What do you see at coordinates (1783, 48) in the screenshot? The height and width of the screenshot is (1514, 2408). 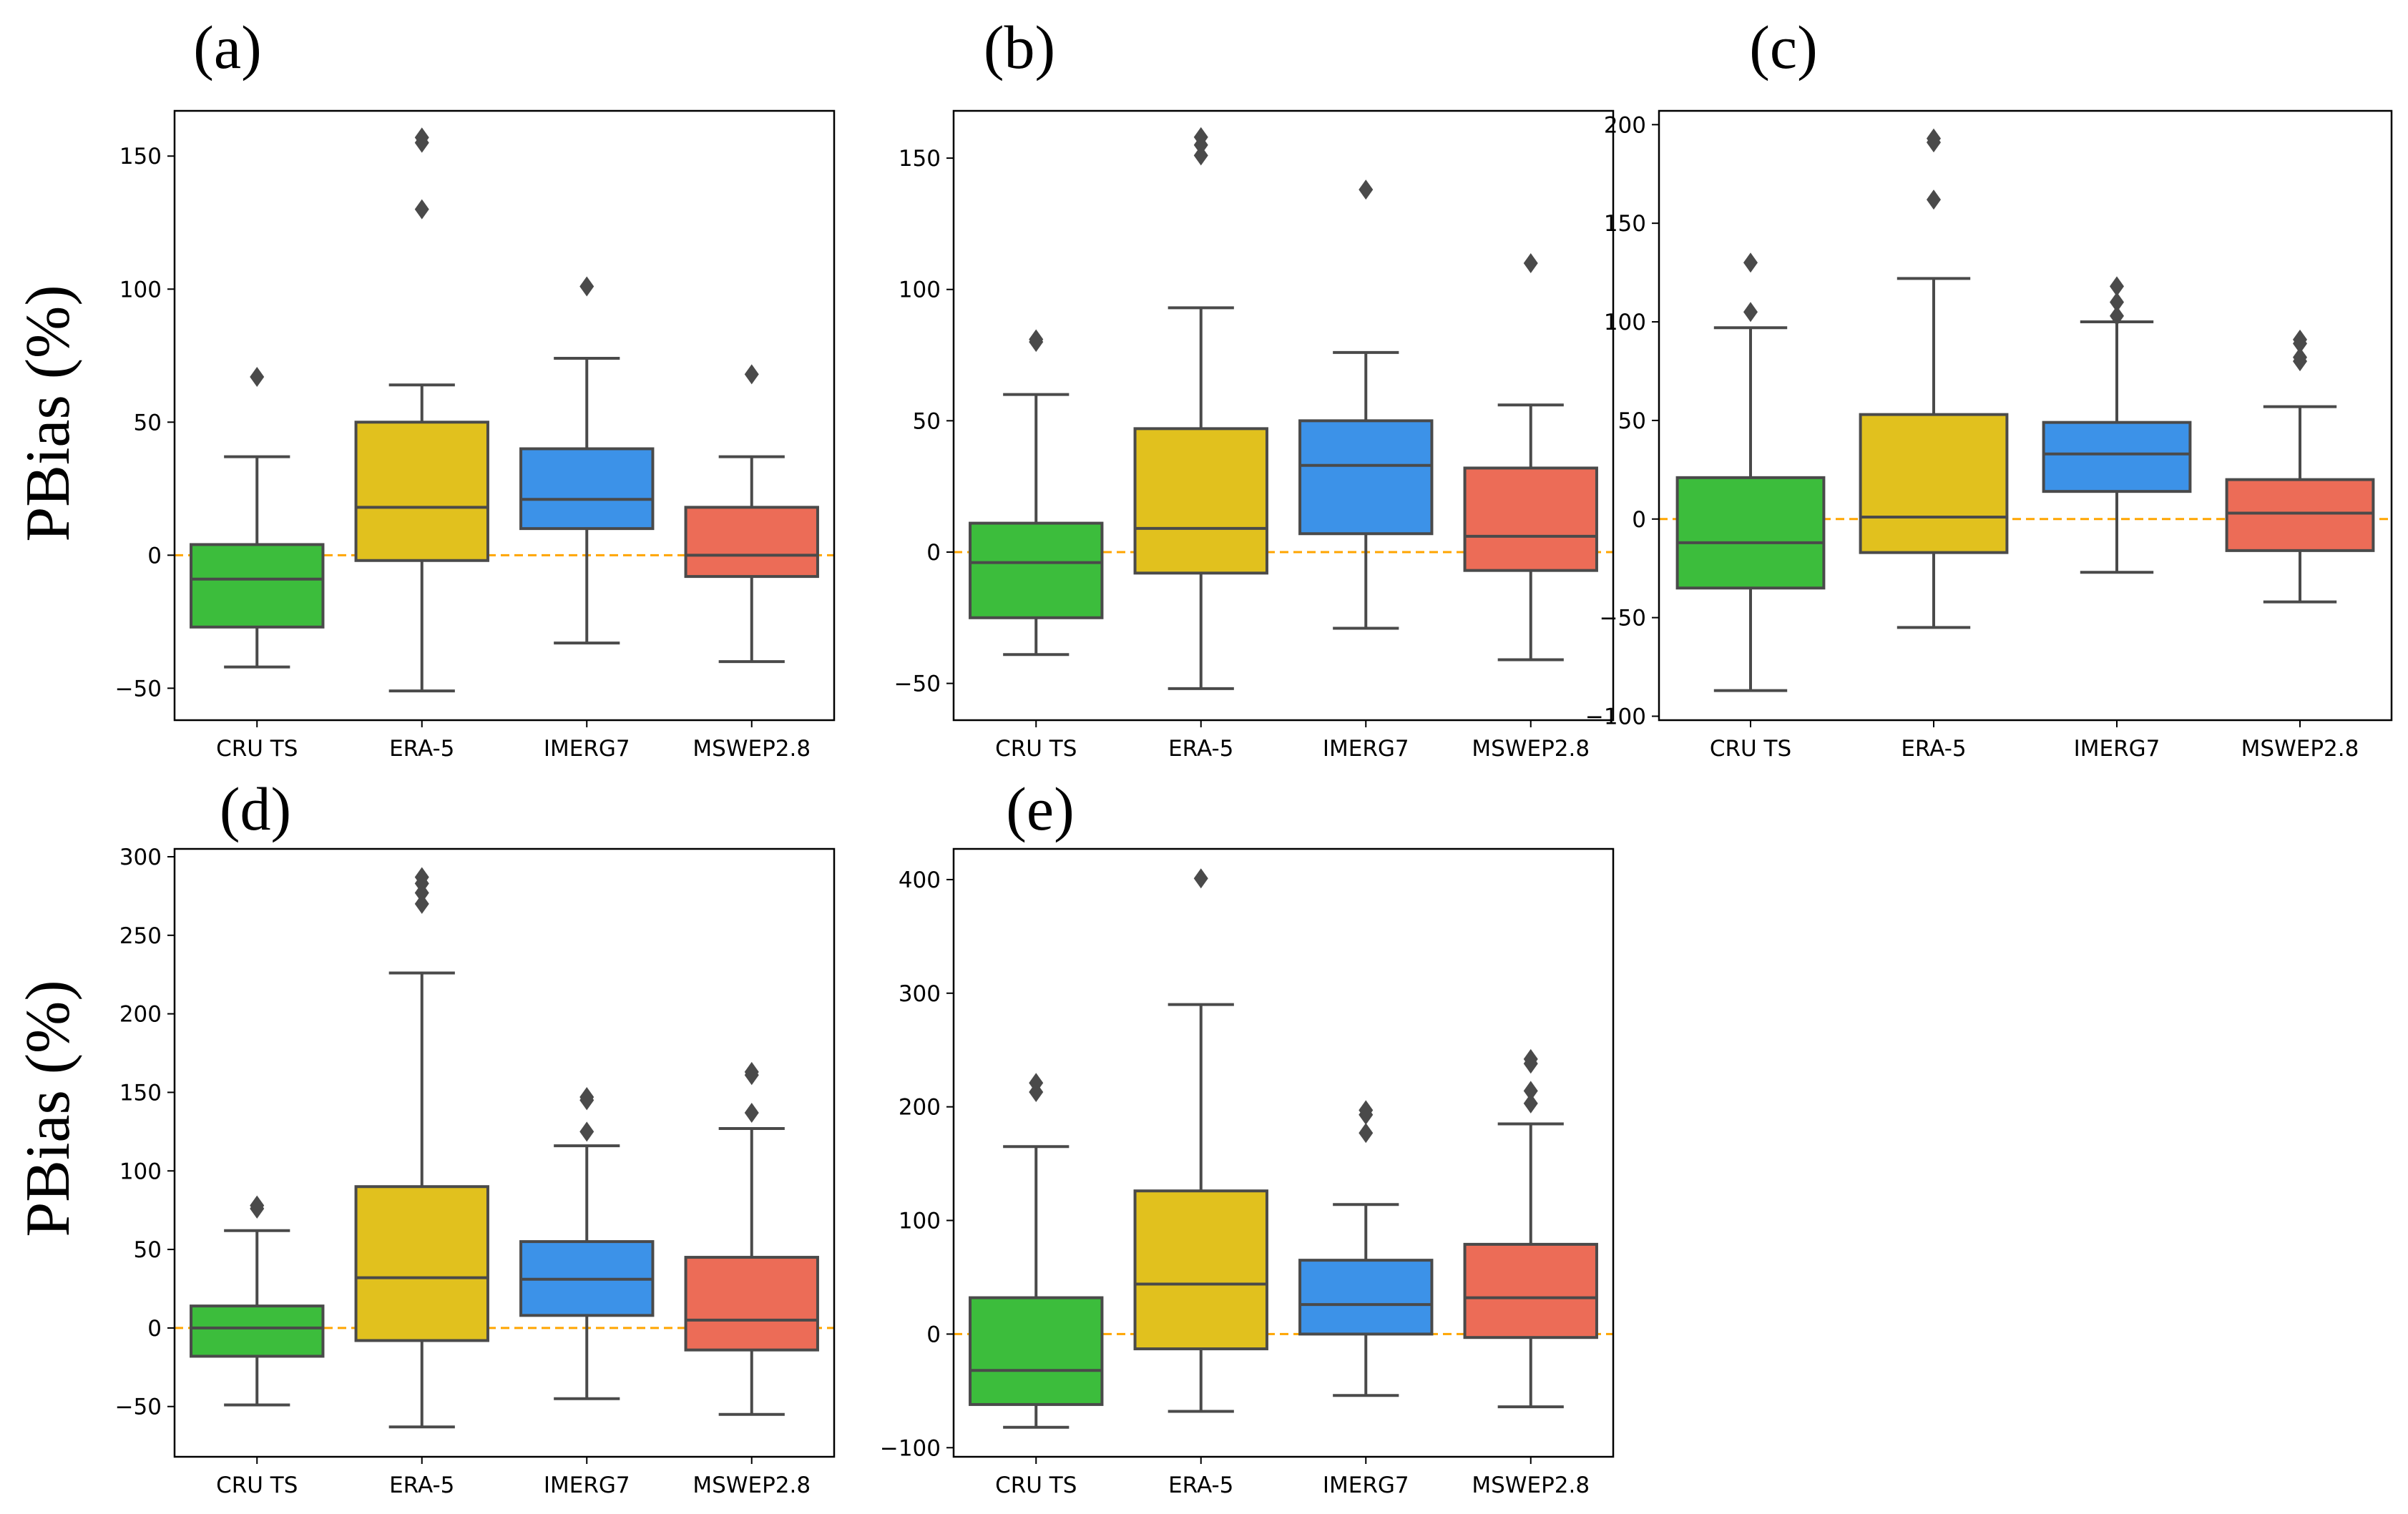 I see `panel-letter: (c)` at bounding box center [1783, 48].